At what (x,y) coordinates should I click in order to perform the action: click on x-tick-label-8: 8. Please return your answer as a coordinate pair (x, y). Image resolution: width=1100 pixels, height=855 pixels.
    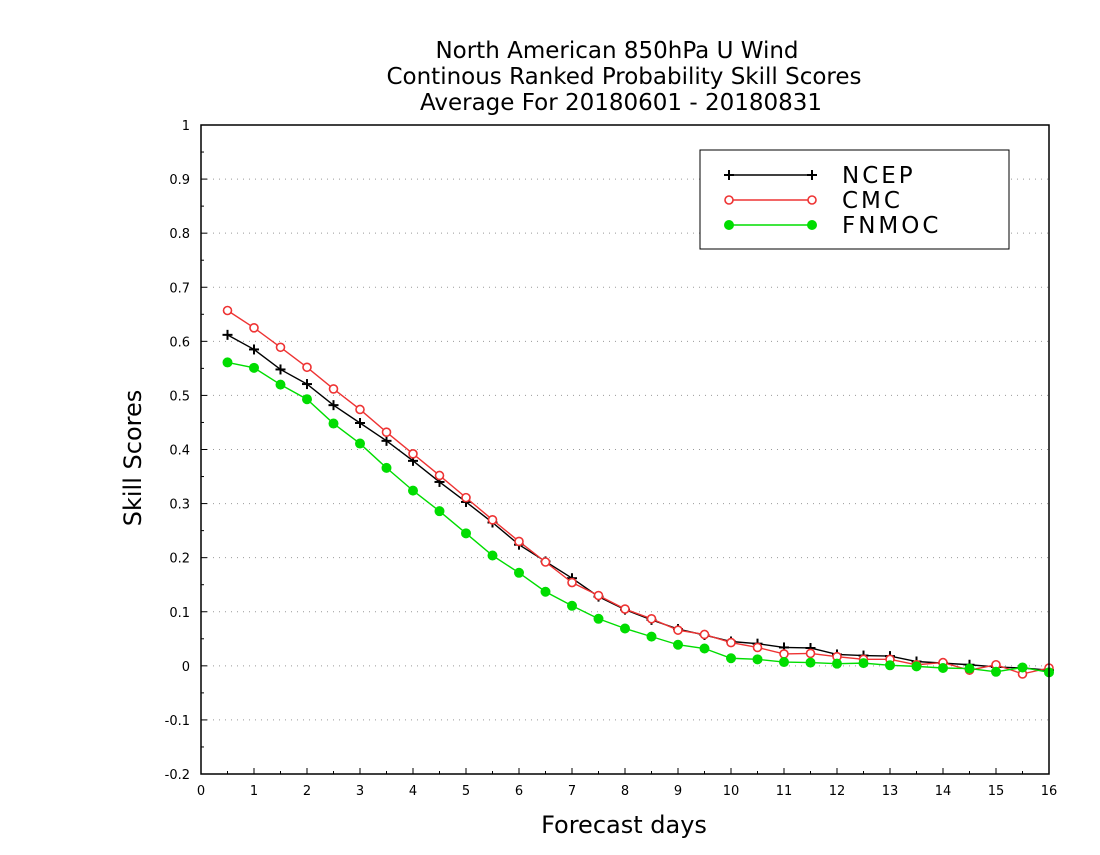
    Looking at the image, I should click on (625, 791).